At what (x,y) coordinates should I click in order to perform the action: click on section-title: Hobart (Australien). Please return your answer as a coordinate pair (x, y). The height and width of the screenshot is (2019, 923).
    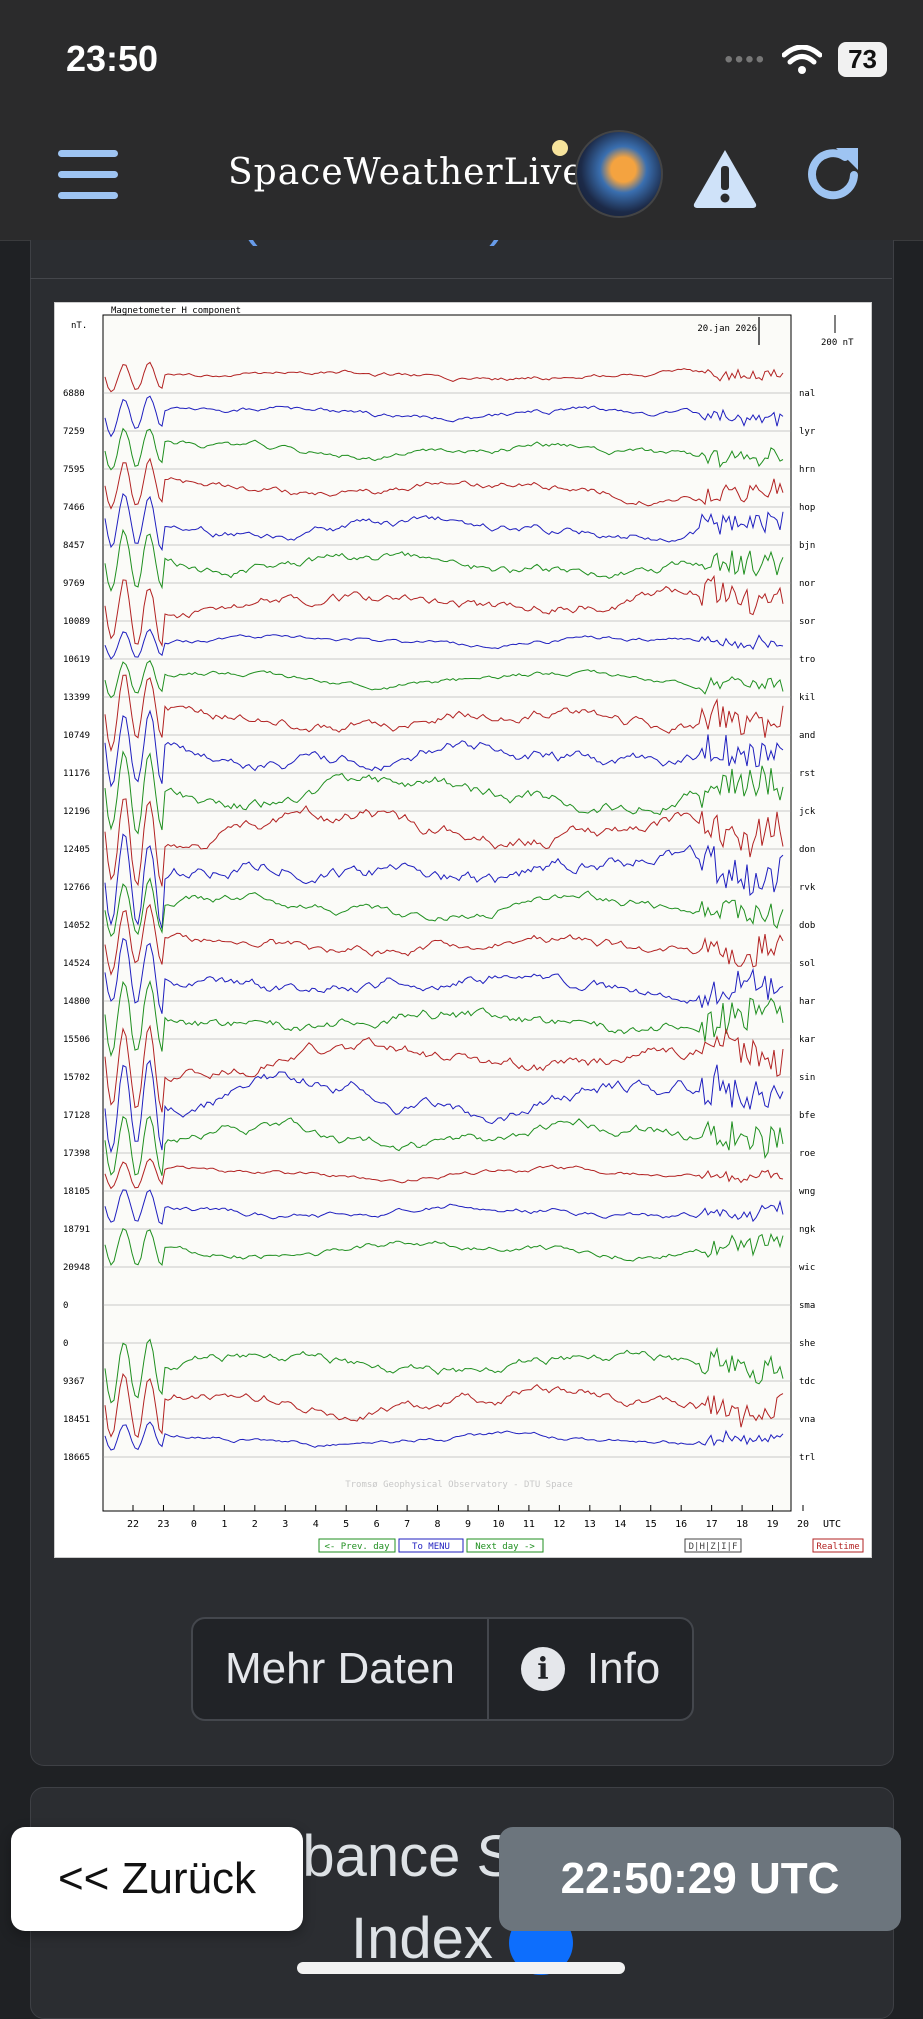
    Looking at the image, I should click on (288, 244).